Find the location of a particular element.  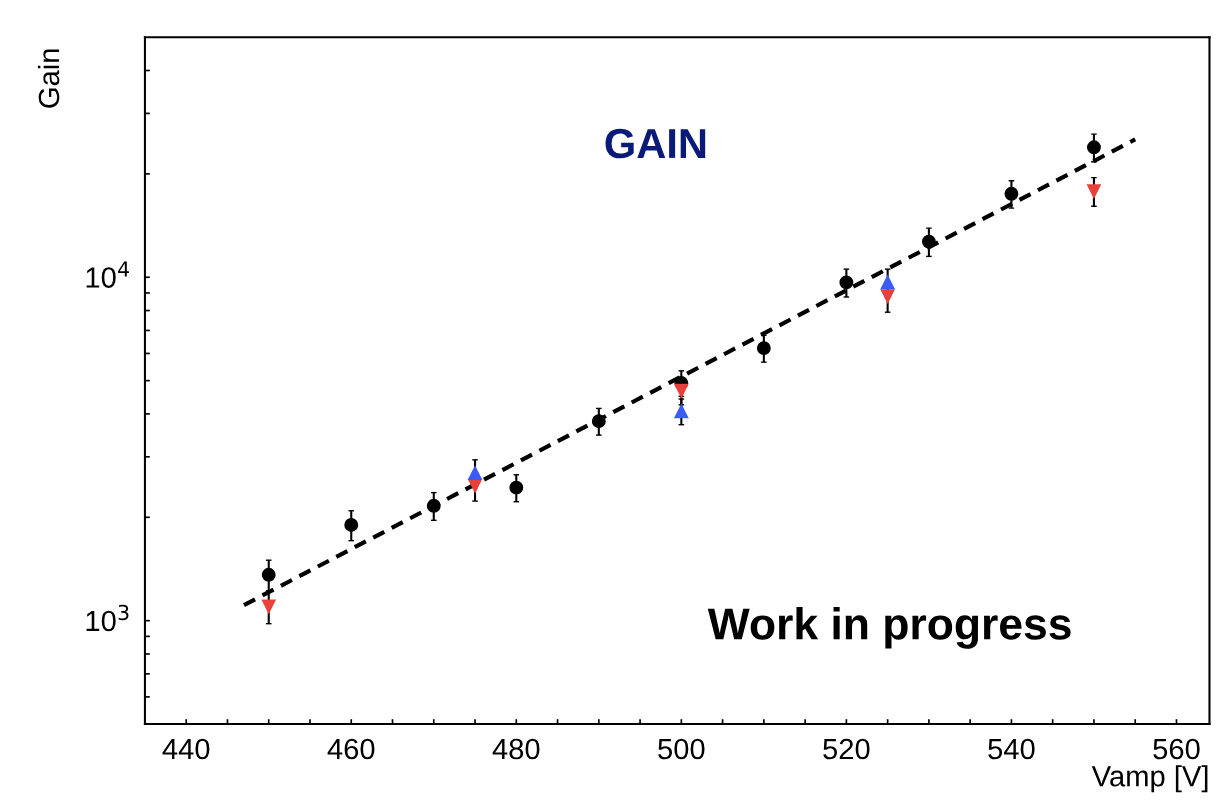

x-tick-label: 540 is located at coordinates (1011, 749).